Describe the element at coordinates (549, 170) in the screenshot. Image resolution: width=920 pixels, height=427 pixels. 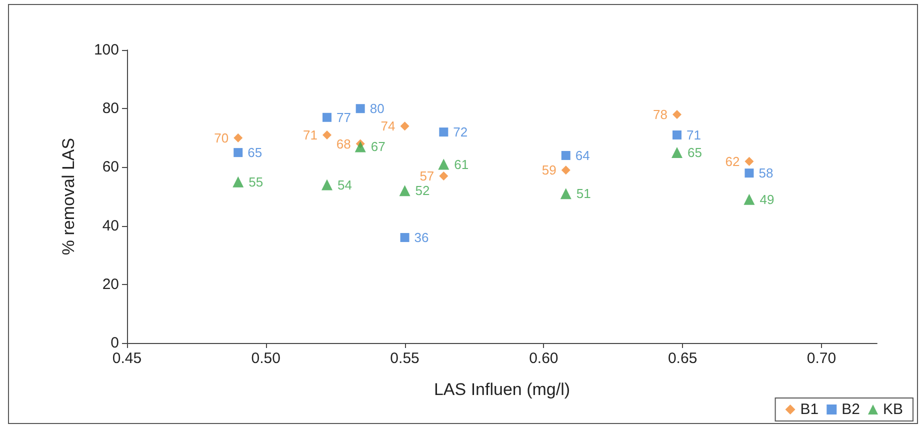
I see `data-label: 59` at that location.